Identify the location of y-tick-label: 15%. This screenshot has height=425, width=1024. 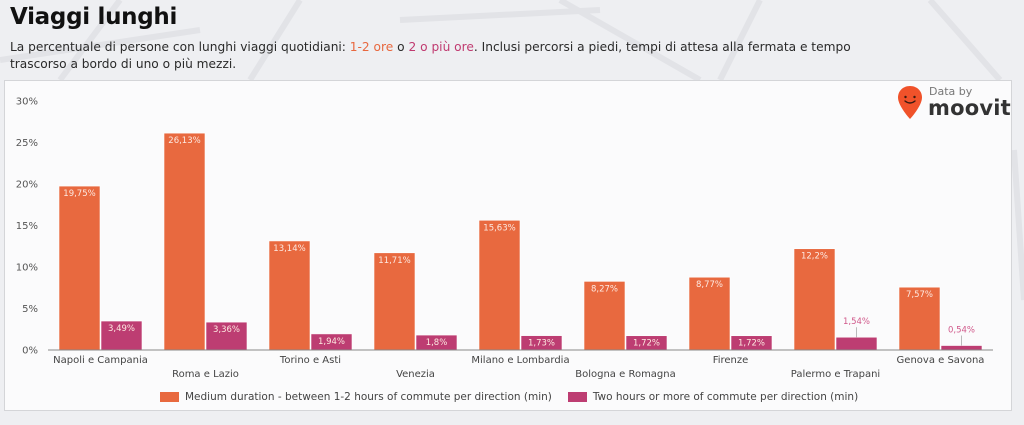
(27, 226).